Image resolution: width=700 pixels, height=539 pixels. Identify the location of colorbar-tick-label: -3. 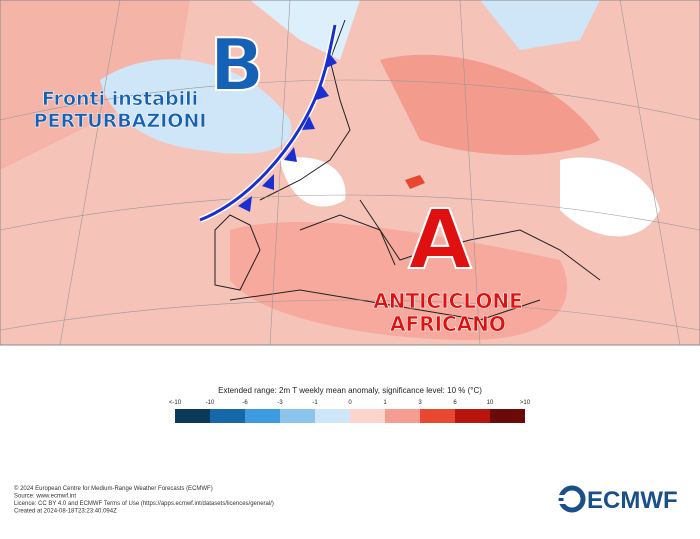
(280, 403).